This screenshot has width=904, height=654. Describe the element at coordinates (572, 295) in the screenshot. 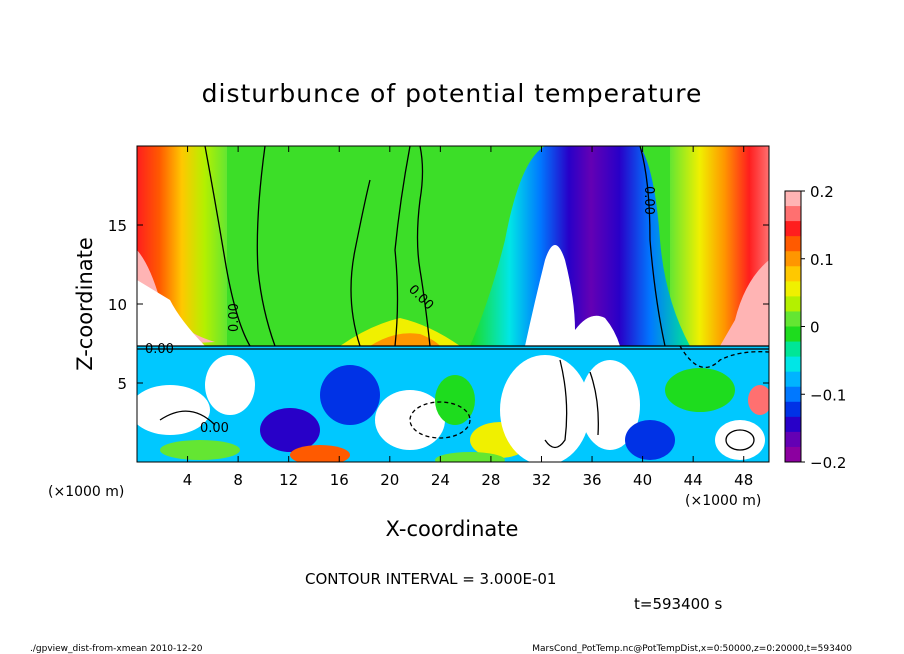

I see `cold-white-core` at that location.